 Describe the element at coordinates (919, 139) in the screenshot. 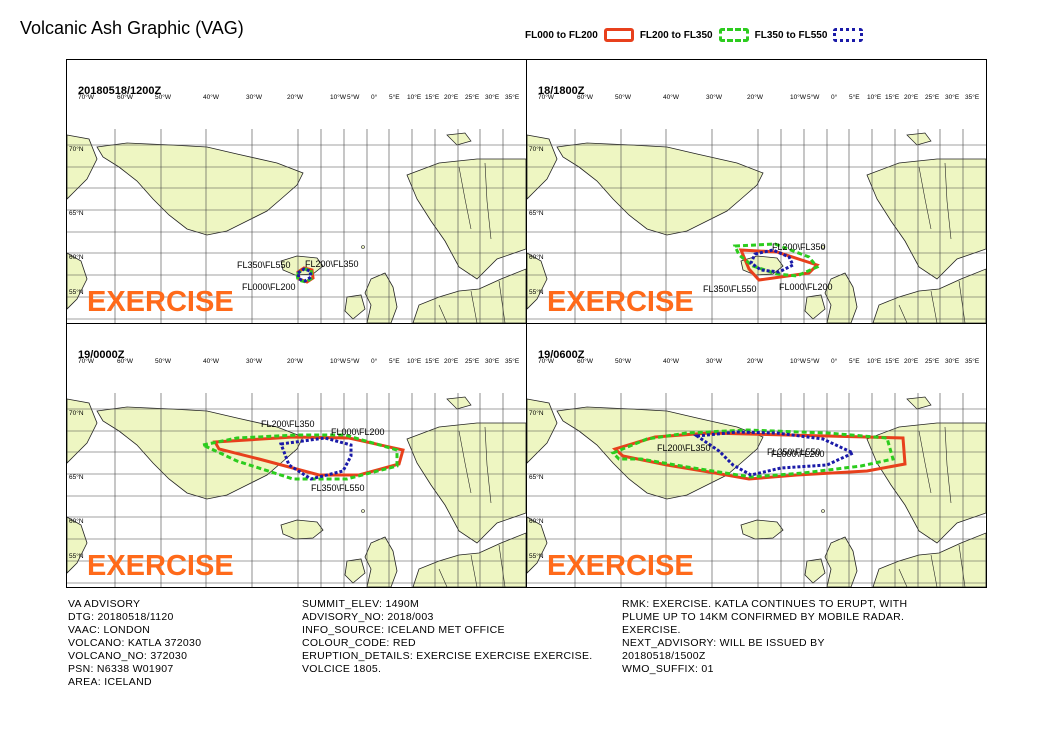

I see `svalbard-landmass` at that location.